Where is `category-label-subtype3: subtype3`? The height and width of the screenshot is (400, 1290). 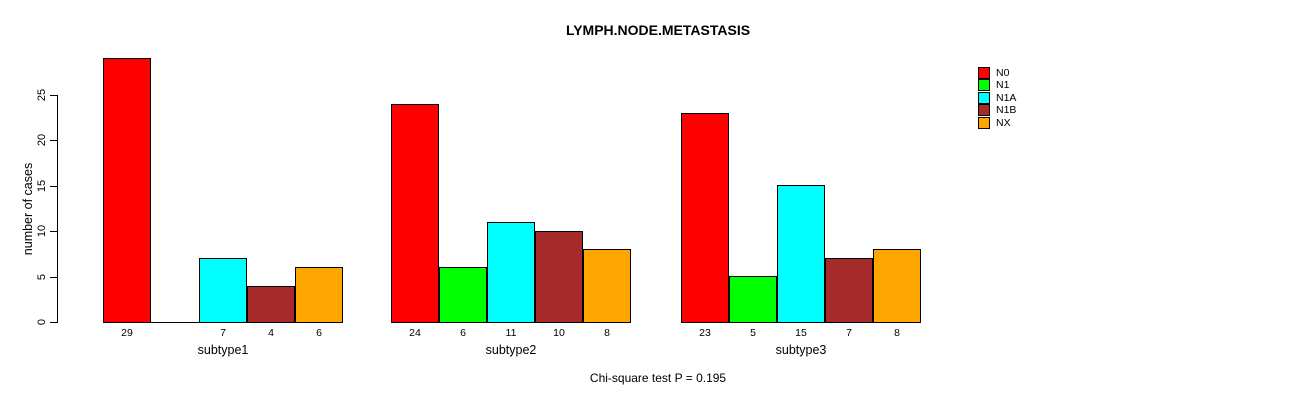
category-label-subtype3: subtype3 is located at coordinates (801, 350).